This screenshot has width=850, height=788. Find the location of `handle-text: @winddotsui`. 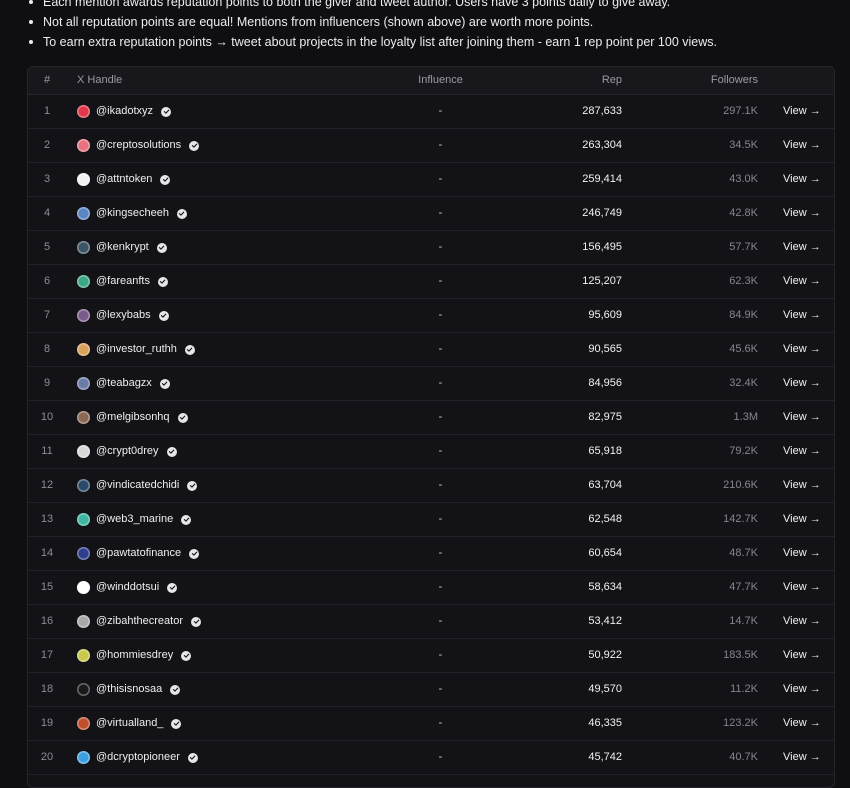

handle-text: @winddotsui is located at coordinates (128, 587).